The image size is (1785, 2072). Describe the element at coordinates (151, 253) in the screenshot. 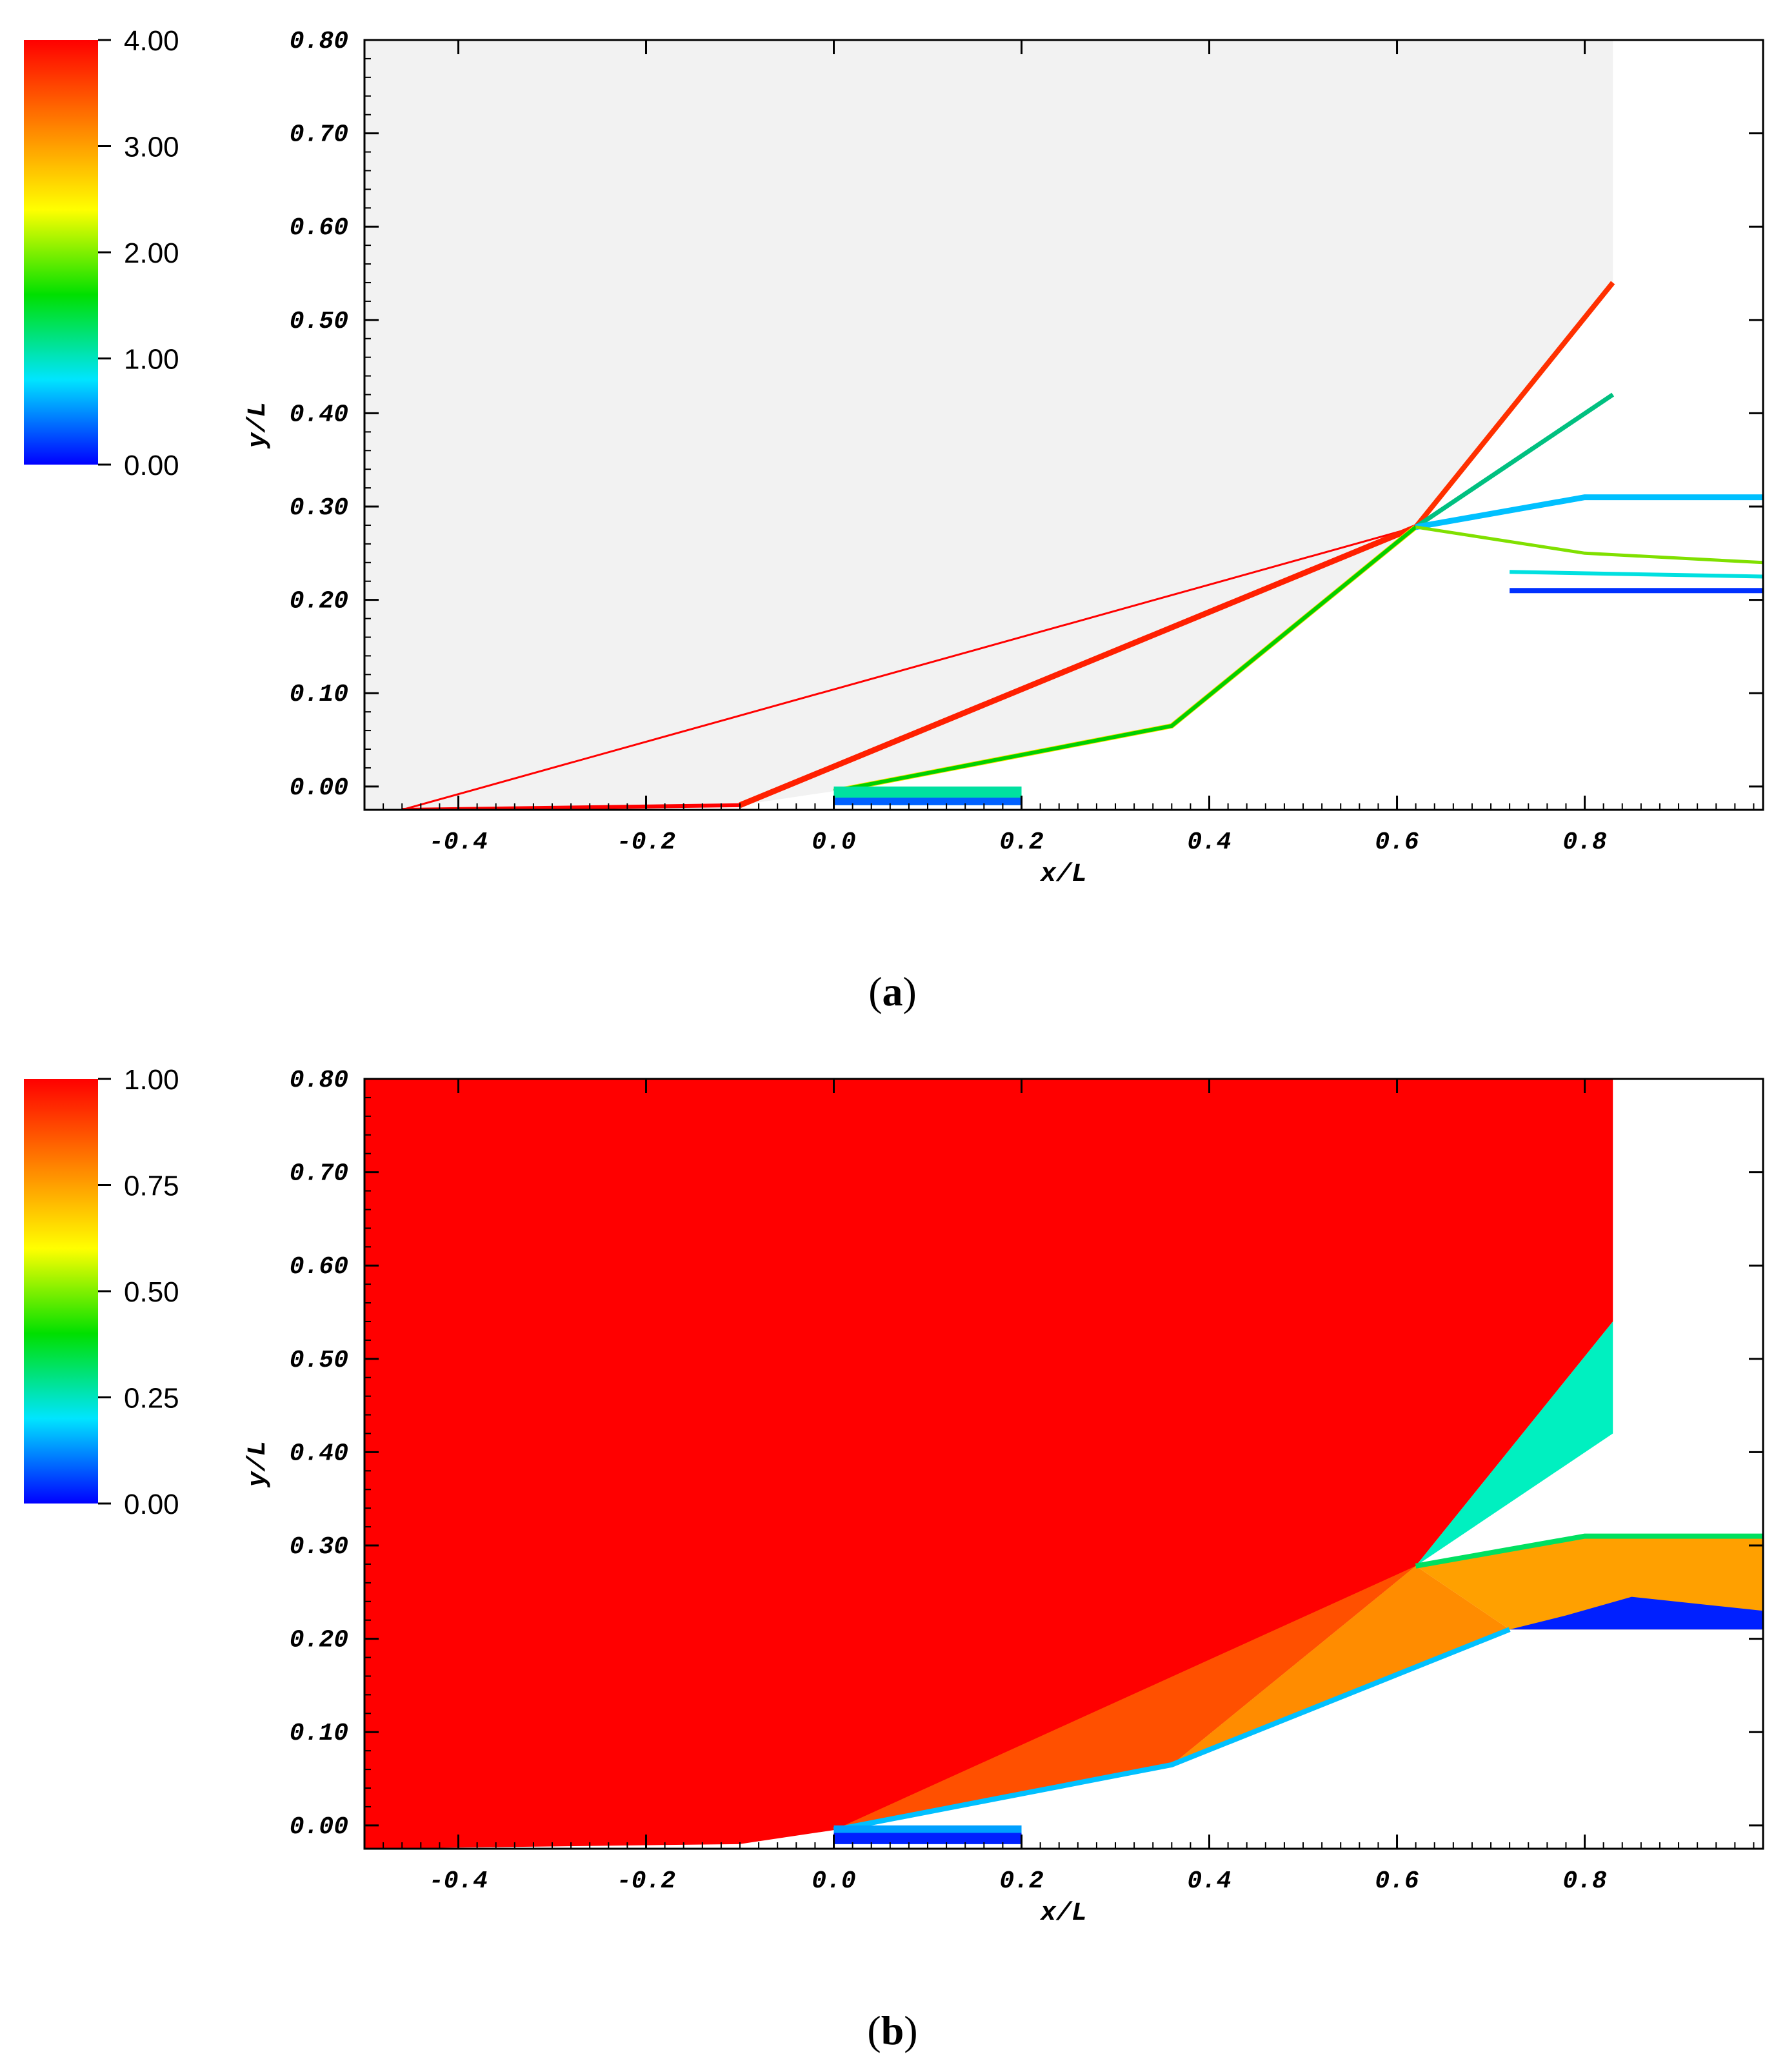

I see `colorbar-tick-label: 2.00` at that location.